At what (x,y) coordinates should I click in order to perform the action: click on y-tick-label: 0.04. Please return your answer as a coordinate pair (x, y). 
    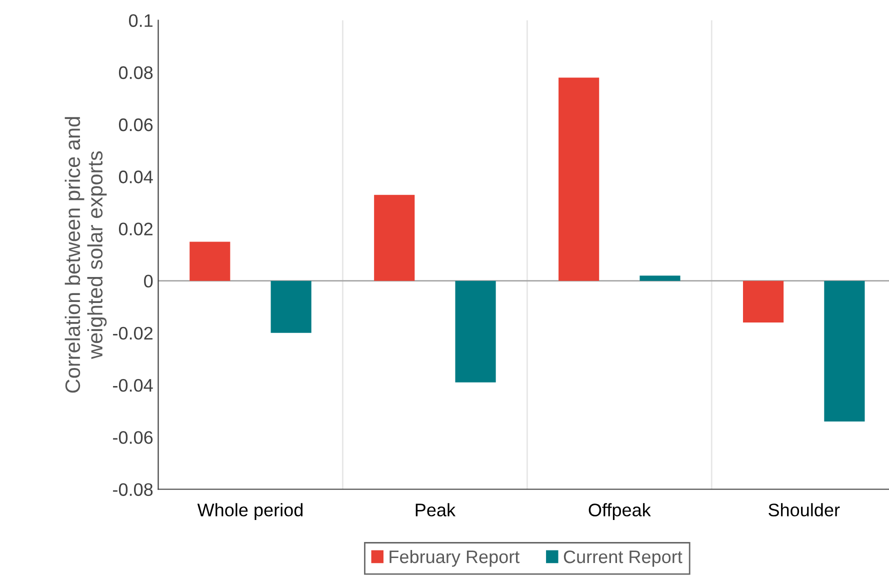
    Looking at the image, I should click on (135, 177).